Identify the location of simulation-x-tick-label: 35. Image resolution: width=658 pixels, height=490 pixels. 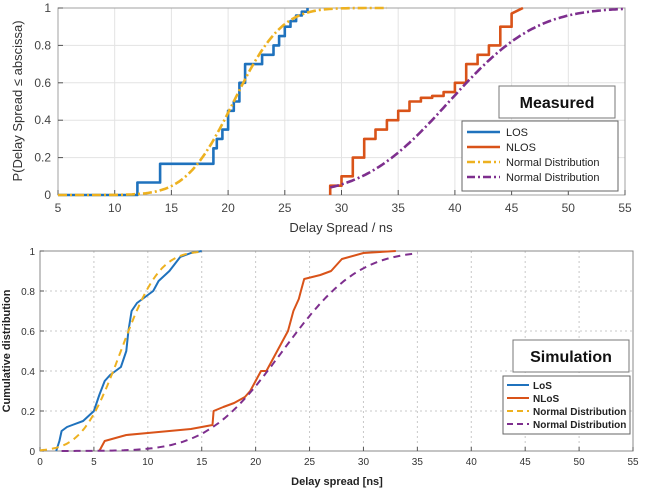
(418, 462).